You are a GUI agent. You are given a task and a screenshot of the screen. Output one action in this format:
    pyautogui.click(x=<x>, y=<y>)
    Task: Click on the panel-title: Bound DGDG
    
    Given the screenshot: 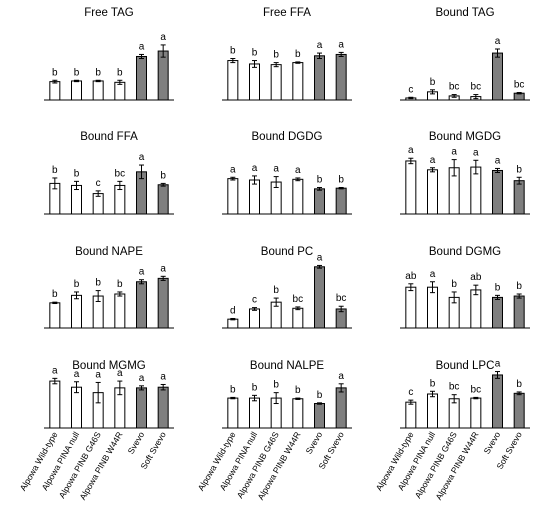 What is the action you would take?
    pyautogui.click(x=287, y=137)
    